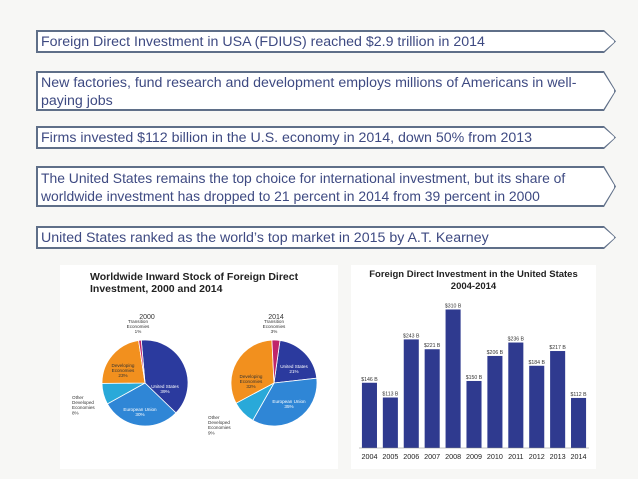  I want to click on bar-category-label: 2004, so click(369, 456).